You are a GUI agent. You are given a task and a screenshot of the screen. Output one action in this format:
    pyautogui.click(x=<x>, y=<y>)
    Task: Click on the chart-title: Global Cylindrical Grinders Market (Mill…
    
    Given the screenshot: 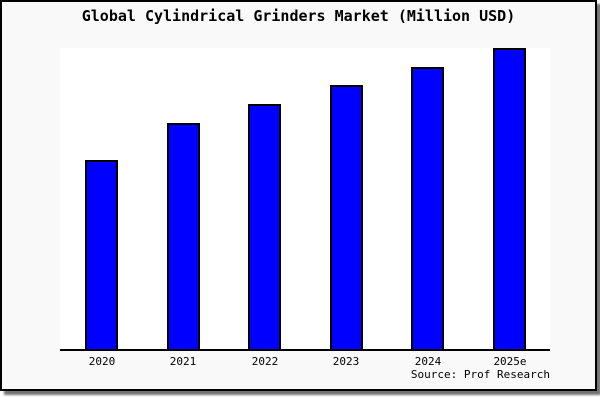 What is the action you would take?
    pyautogui.click(x=298, y=16)
    